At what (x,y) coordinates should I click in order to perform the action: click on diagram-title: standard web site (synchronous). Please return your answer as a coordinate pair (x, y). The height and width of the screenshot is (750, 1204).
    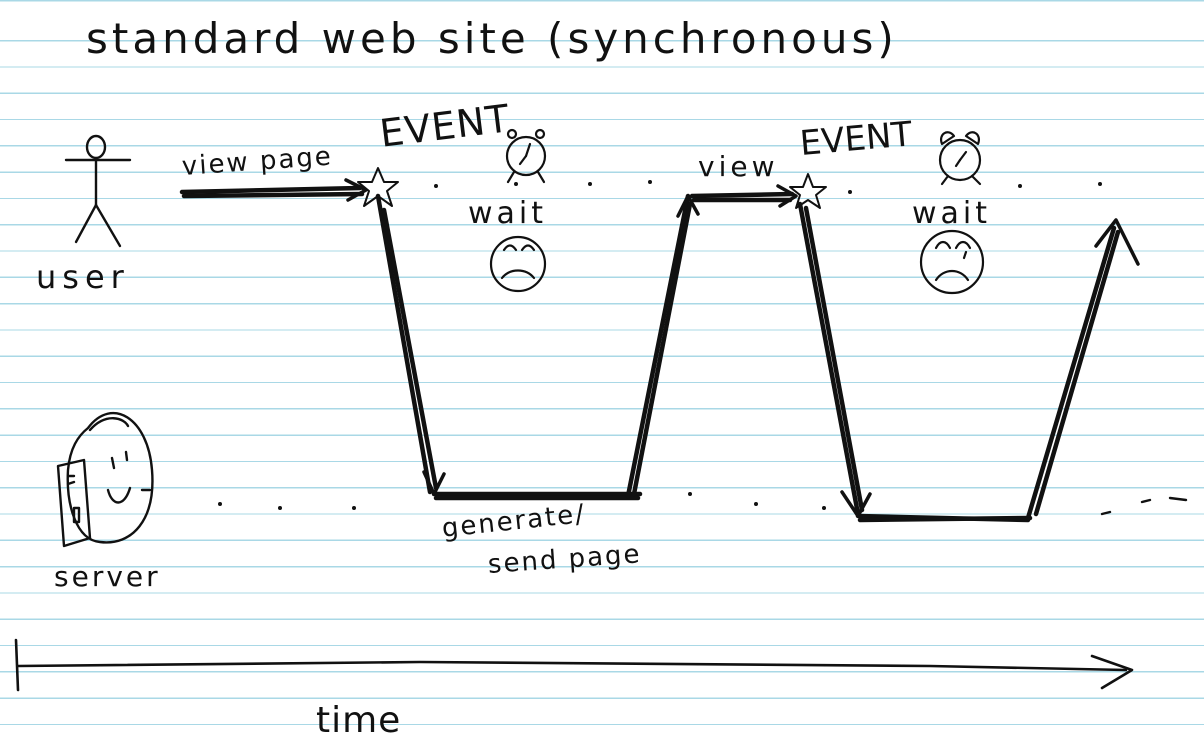
    Looking at the image, I should click on (492, 38).